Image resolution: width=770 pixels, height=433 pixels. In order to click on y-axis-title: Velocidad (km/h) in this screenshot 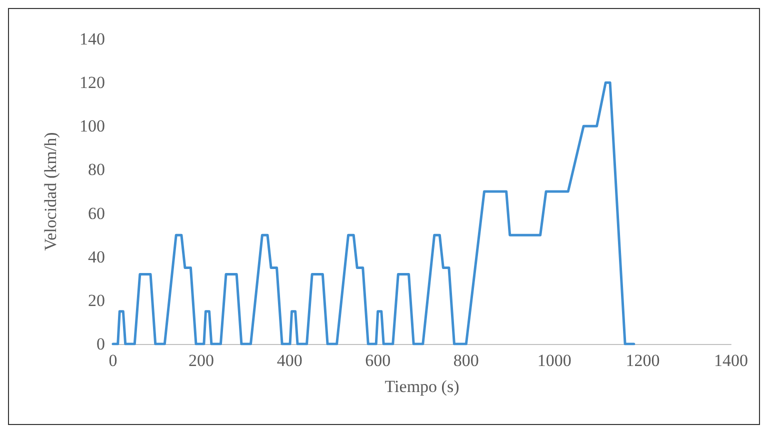, I will do `click(50, 191)`.